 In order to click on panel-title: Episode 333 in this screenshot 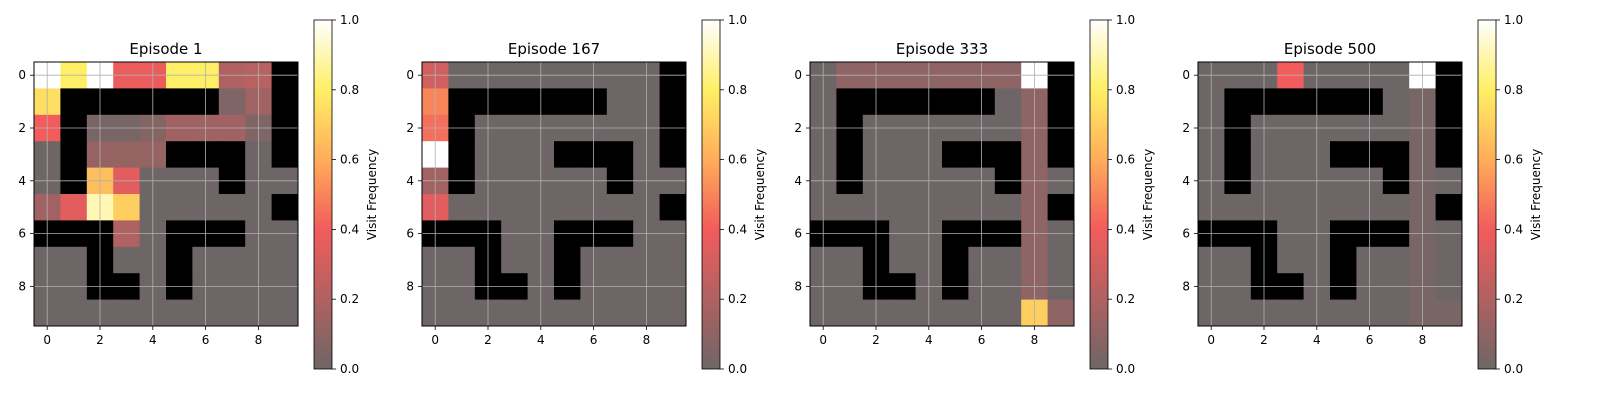, I will do `click(942, 49)`.